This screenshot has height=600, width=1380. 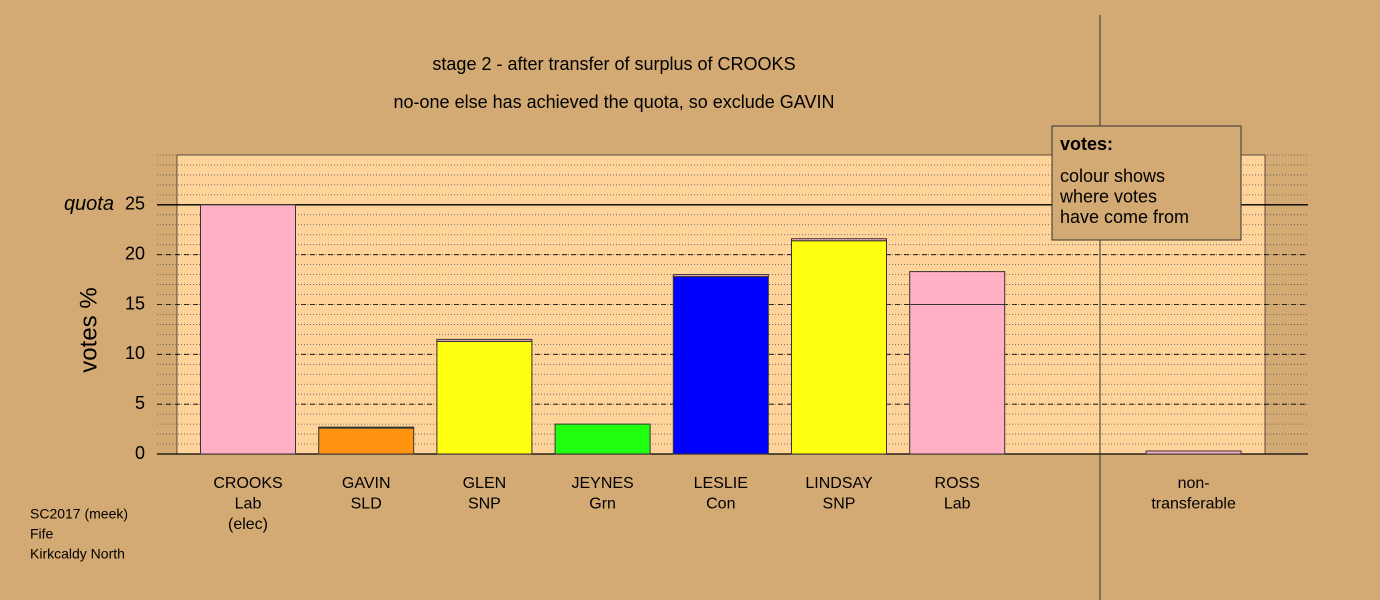 What do you see at coordinates (88, 329) in the screenshot?
I see `y-axis-label: votes %` at bounding box center [88, 329].